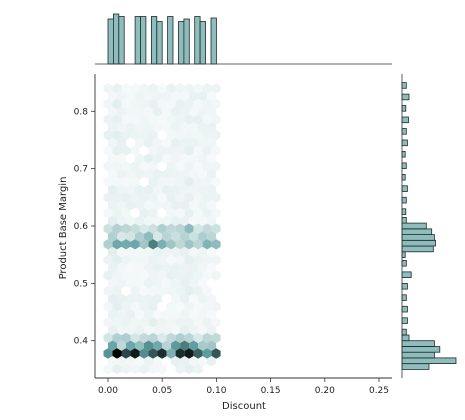 The height and width of the screenshot is (420, 465). Describe the element at coordinates (429, 226) in the screenshot. I see `right-marginal-histogram` at that location.